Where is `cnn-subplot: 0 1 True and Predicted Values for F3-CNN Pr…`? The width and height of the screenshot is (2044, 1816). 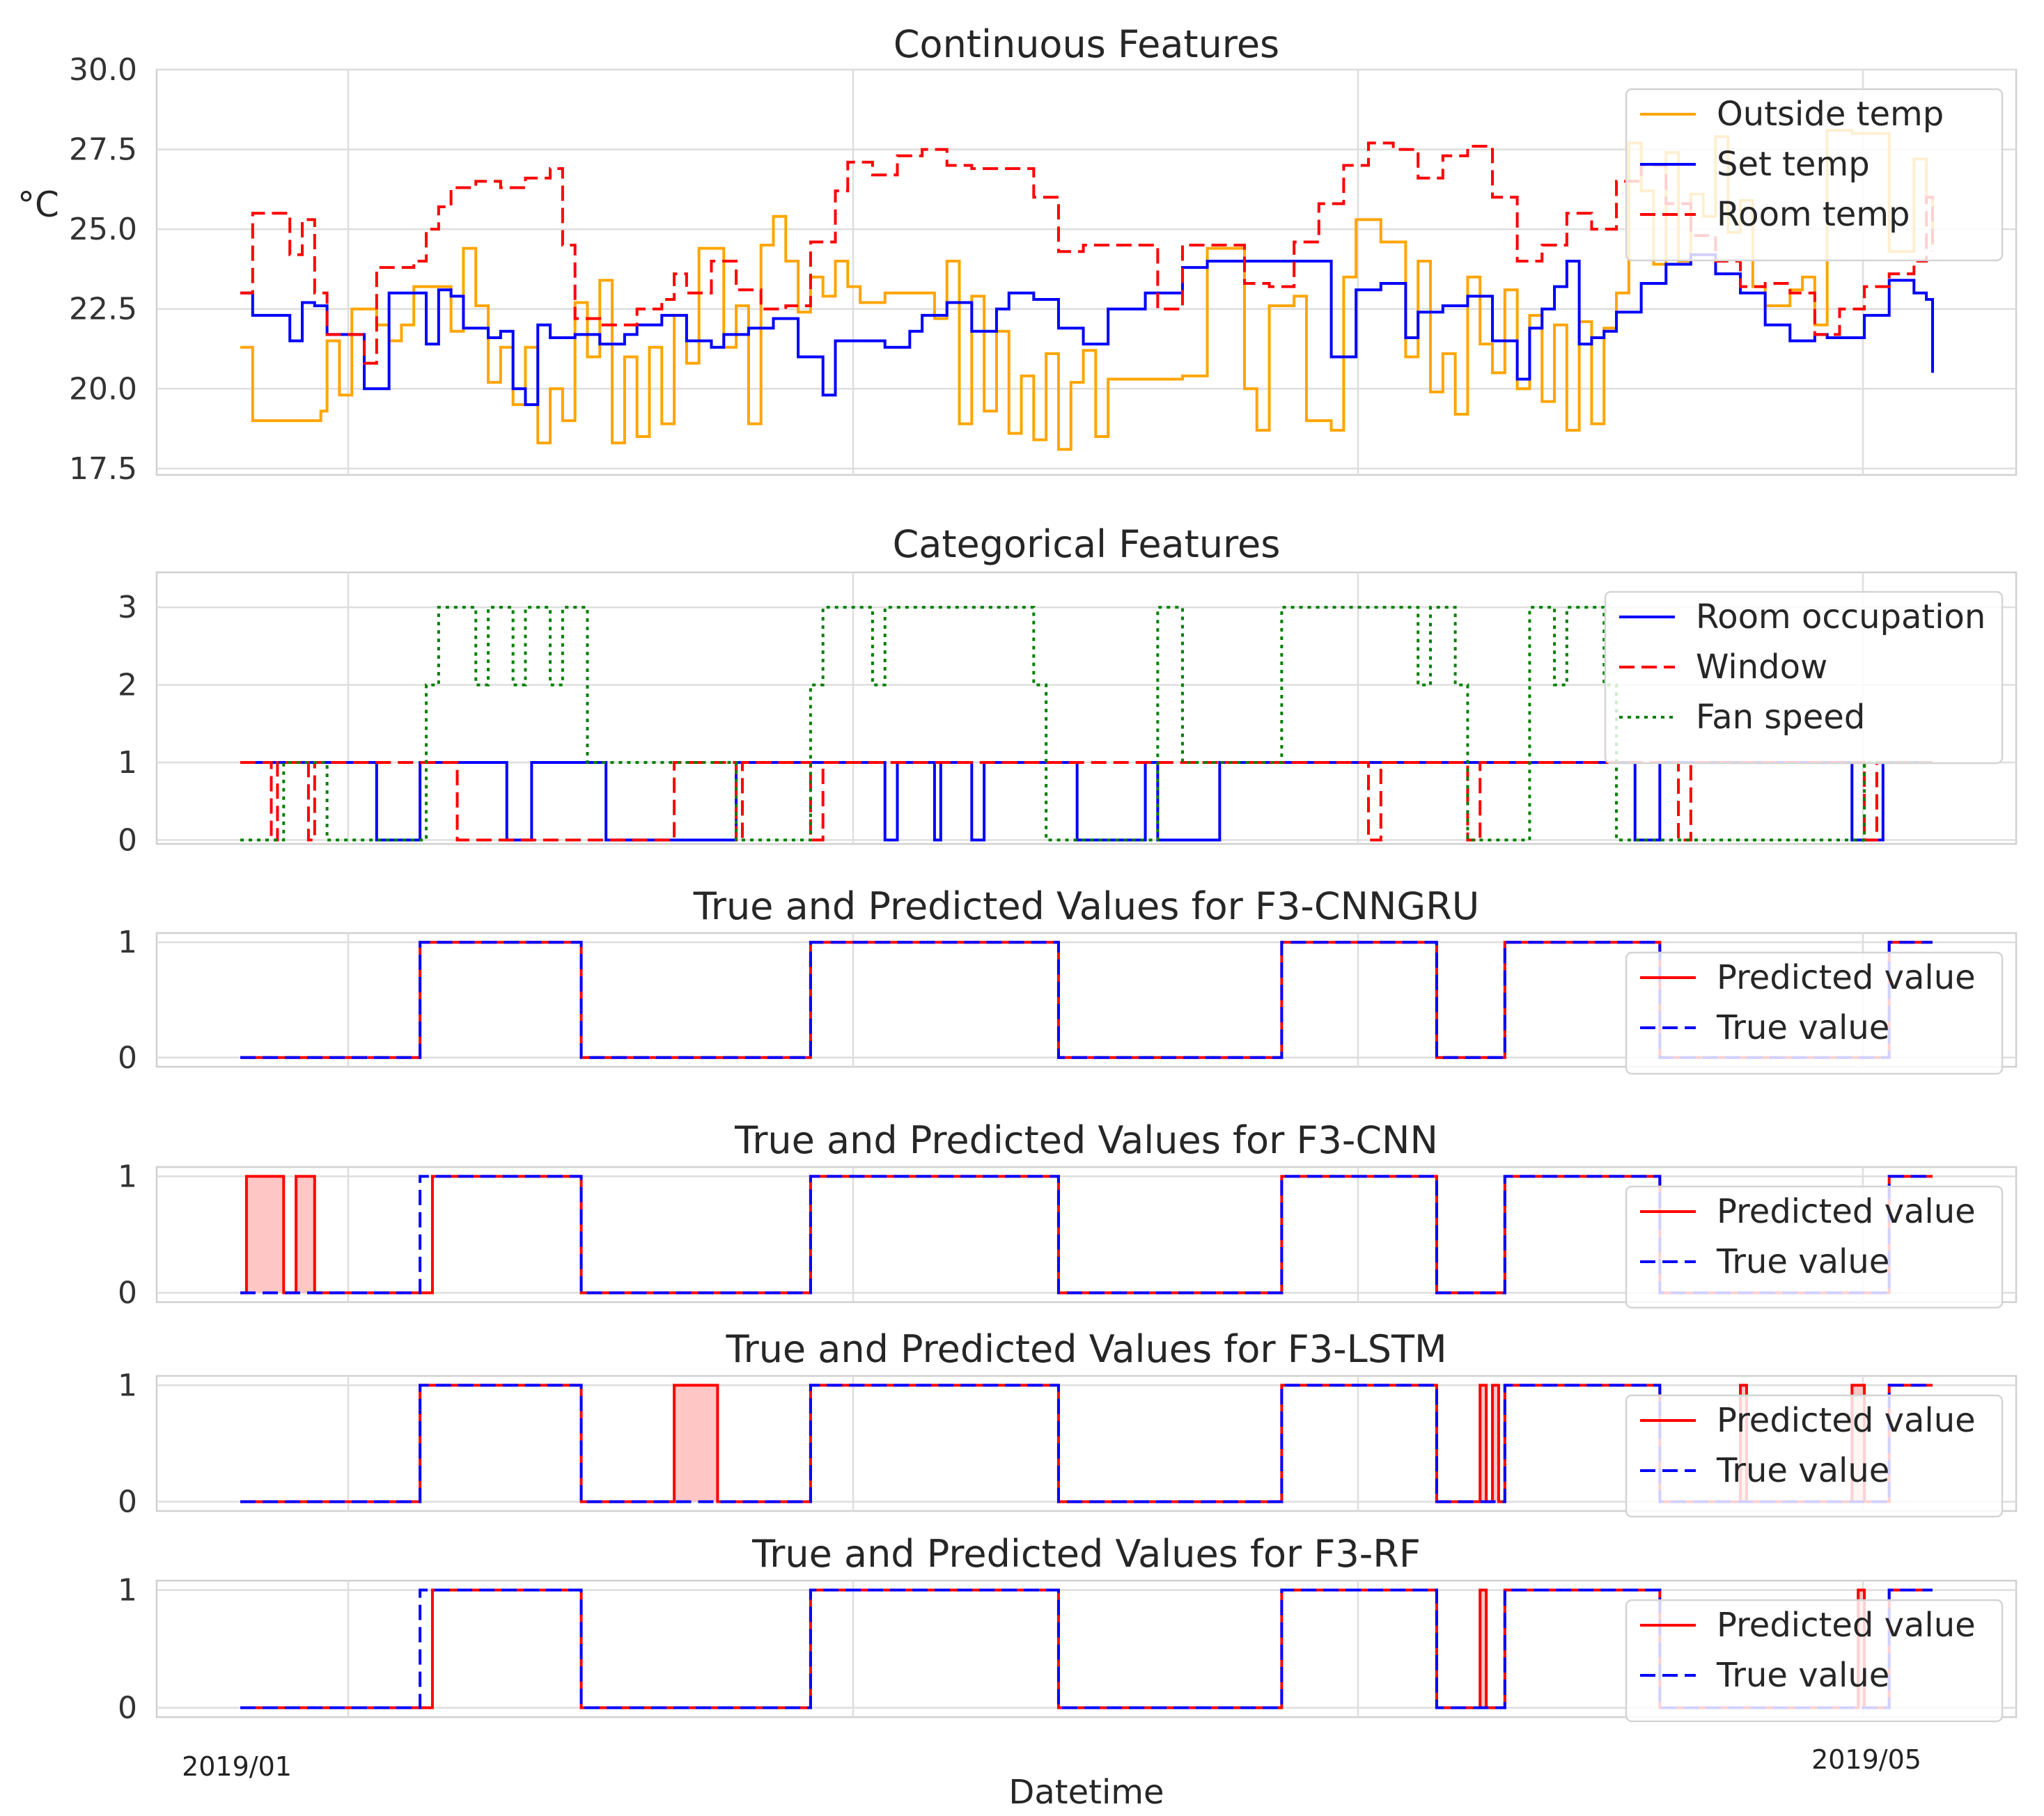 cnn-subplot: 0 1 True and Predicted Values for F3-CNN Pr… is located at coordinates (1068, 1214).